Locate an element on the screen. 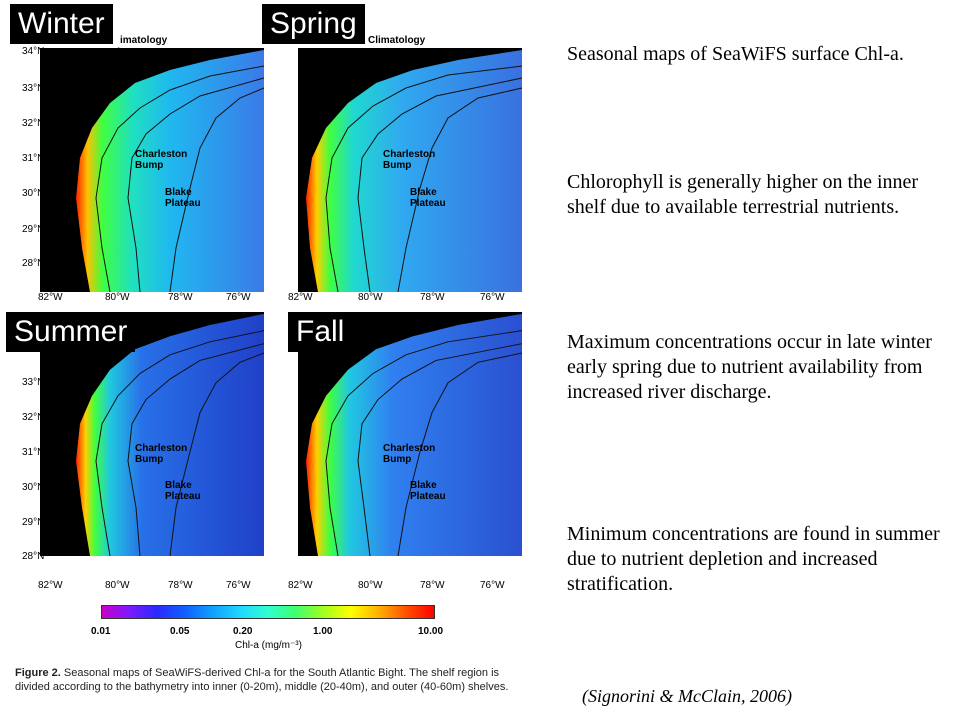  map-header: iFS Climatology is located at coordinates (394, 327).